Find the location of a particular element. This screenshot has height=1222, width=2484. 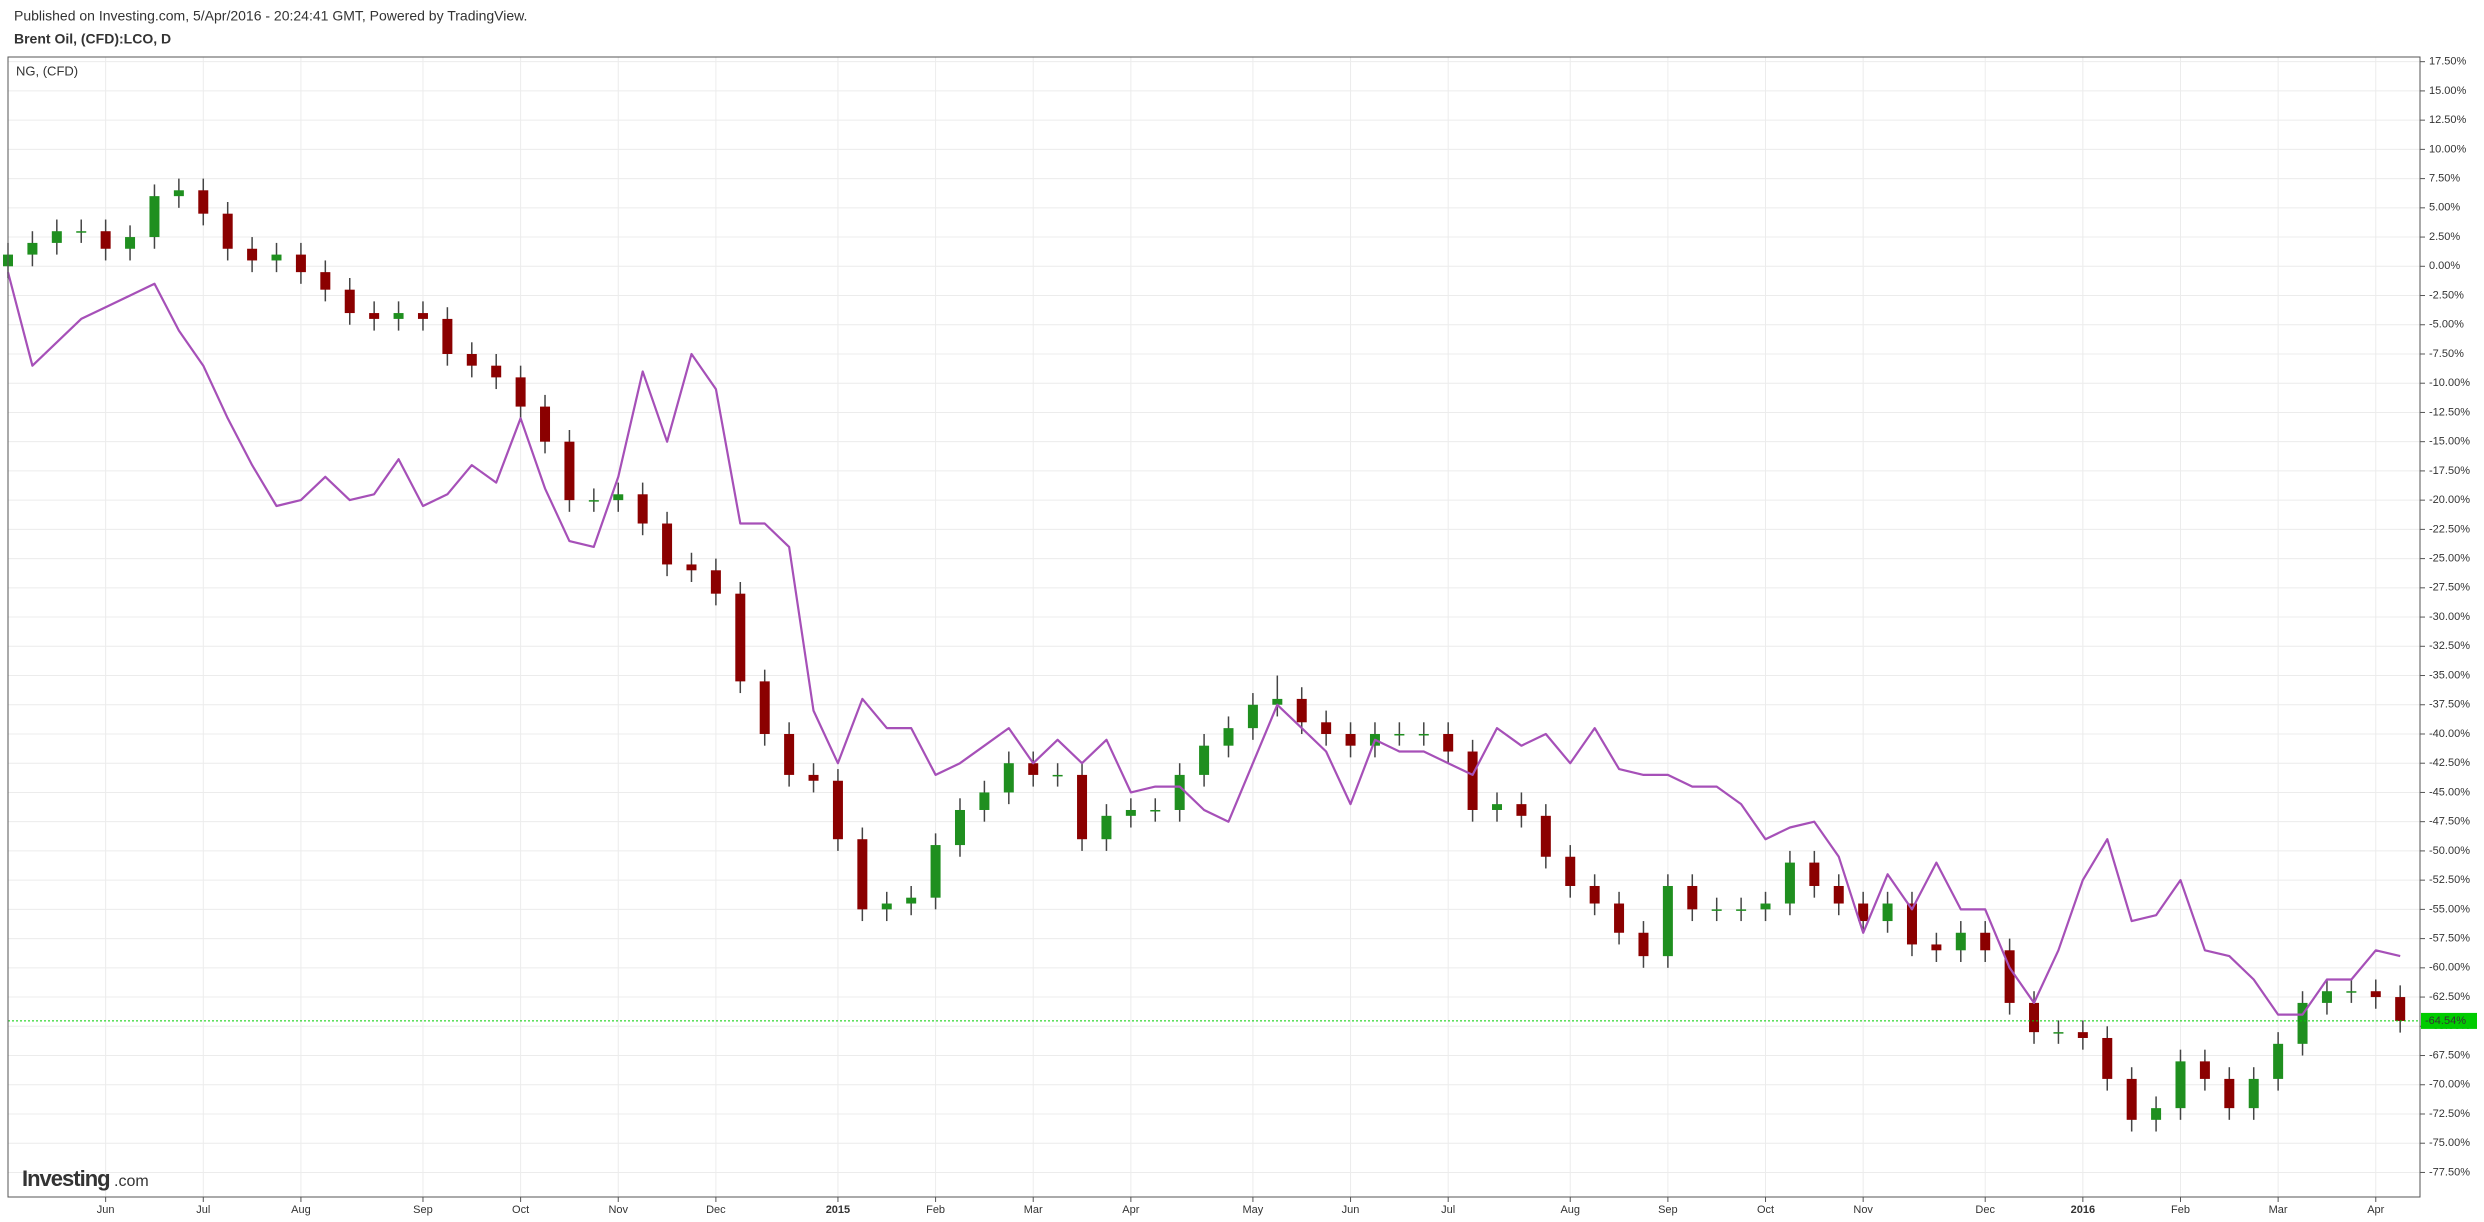

y-tick-label: -67.50% is located at coordinates (2449, 1055).